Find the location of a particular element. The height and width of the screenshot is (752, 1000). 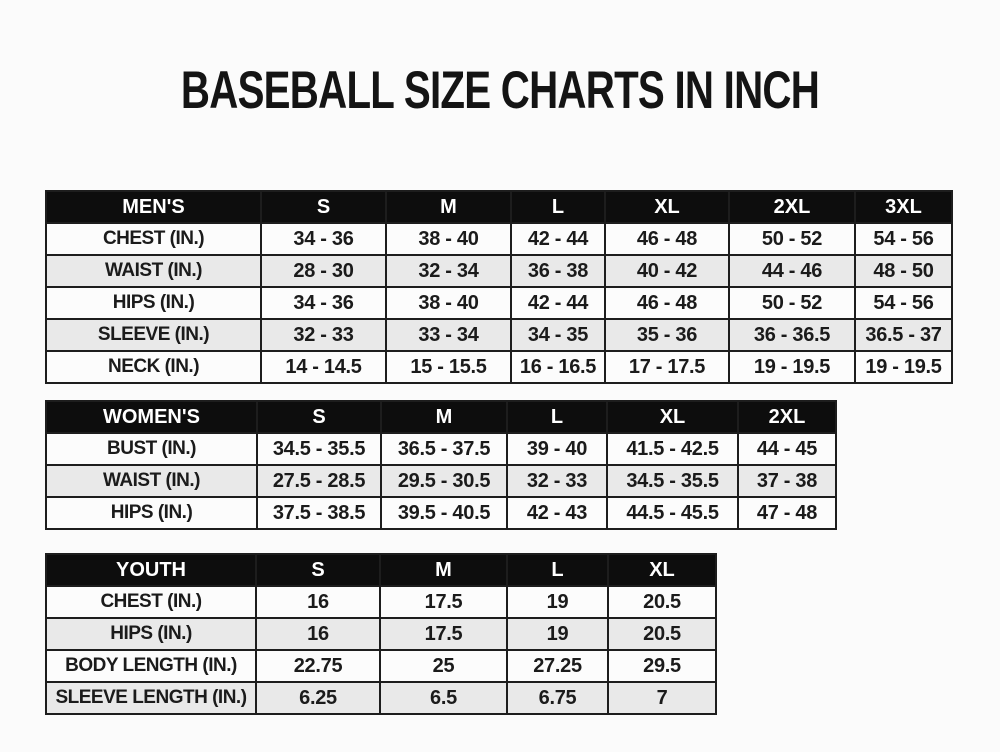

size-value-cell: 44.5 - 45.5 is located at coordinates (672, 513).